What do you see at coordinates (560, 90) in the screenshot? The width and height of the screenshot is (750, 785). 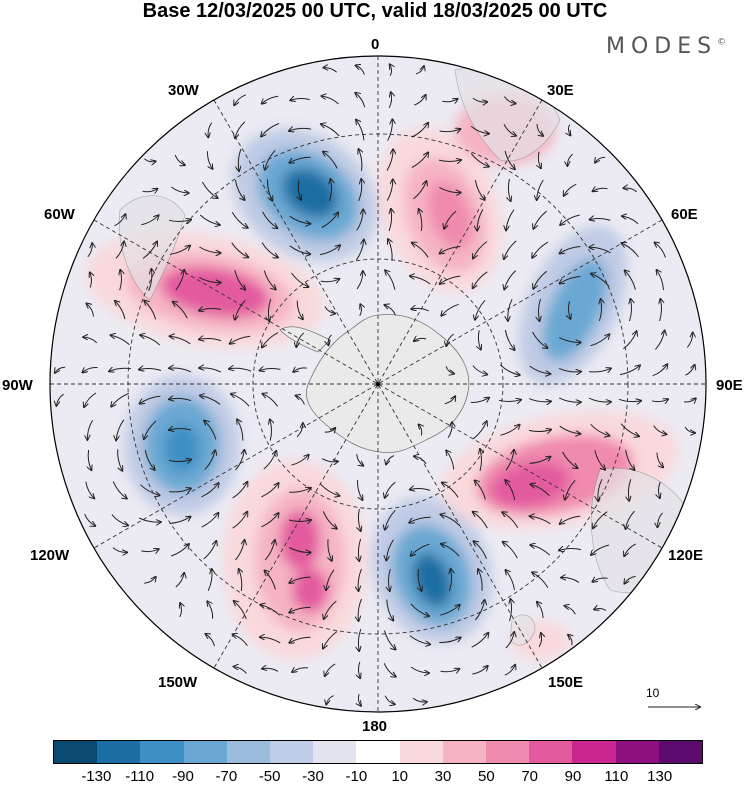 I see `lon-label-30e: 30E` at bounding box center [560, 90].